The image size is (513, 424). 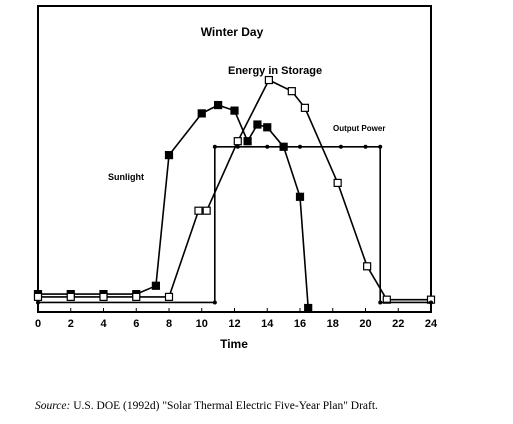 What do you see at coordinates (234, 324) in the screenshot?
I see `x-tick-label: 12` at bounding box center [234, 324].